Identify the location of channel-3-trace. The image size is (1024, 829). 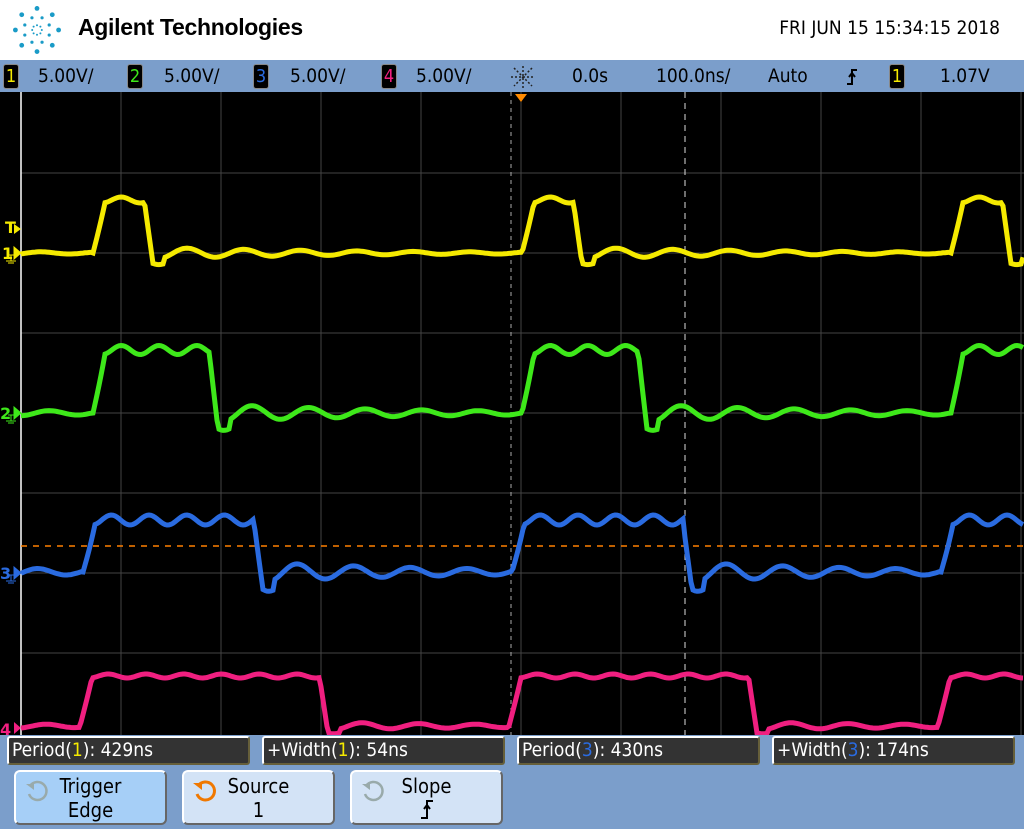
(522, 553).